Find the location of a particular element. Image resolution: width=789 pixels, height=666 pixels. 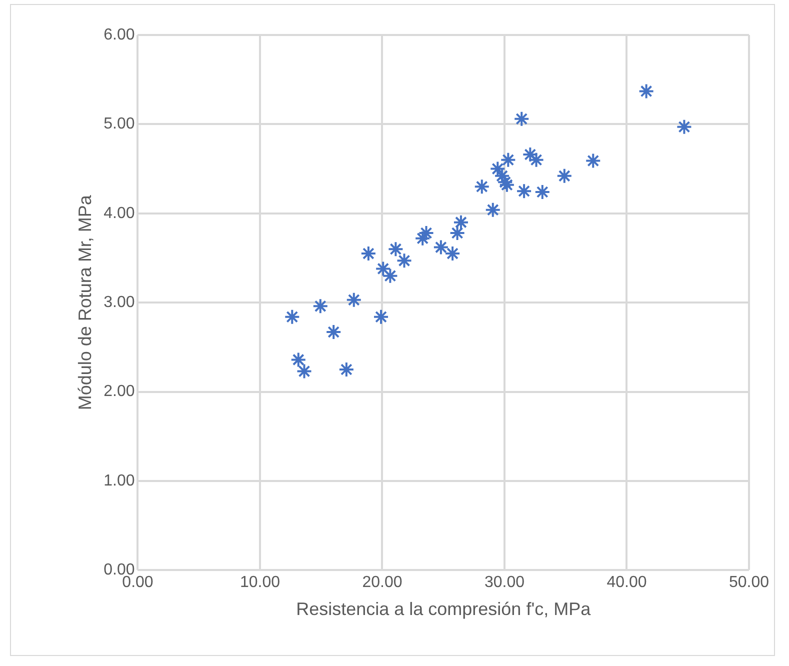

x-tick-label: 40.00 is located at coordinates (626, 583).